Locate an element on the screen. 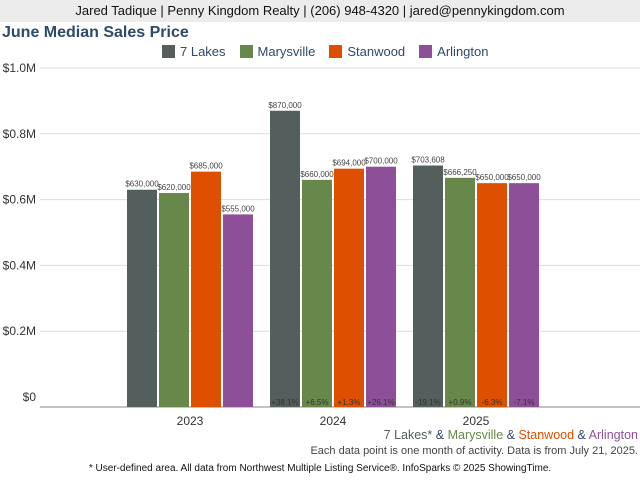 Image resolution: width=640 pixels, height=480 pixels. area-7-lakes: 7 Lakes* is located at coordinates (408, 435).